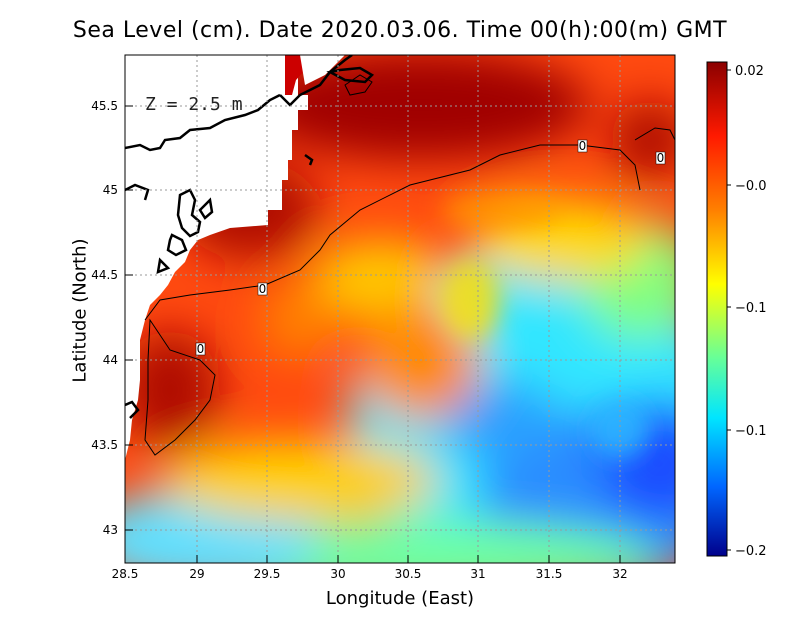  I want to click on x-tick-label: 31, so click(477, 574).